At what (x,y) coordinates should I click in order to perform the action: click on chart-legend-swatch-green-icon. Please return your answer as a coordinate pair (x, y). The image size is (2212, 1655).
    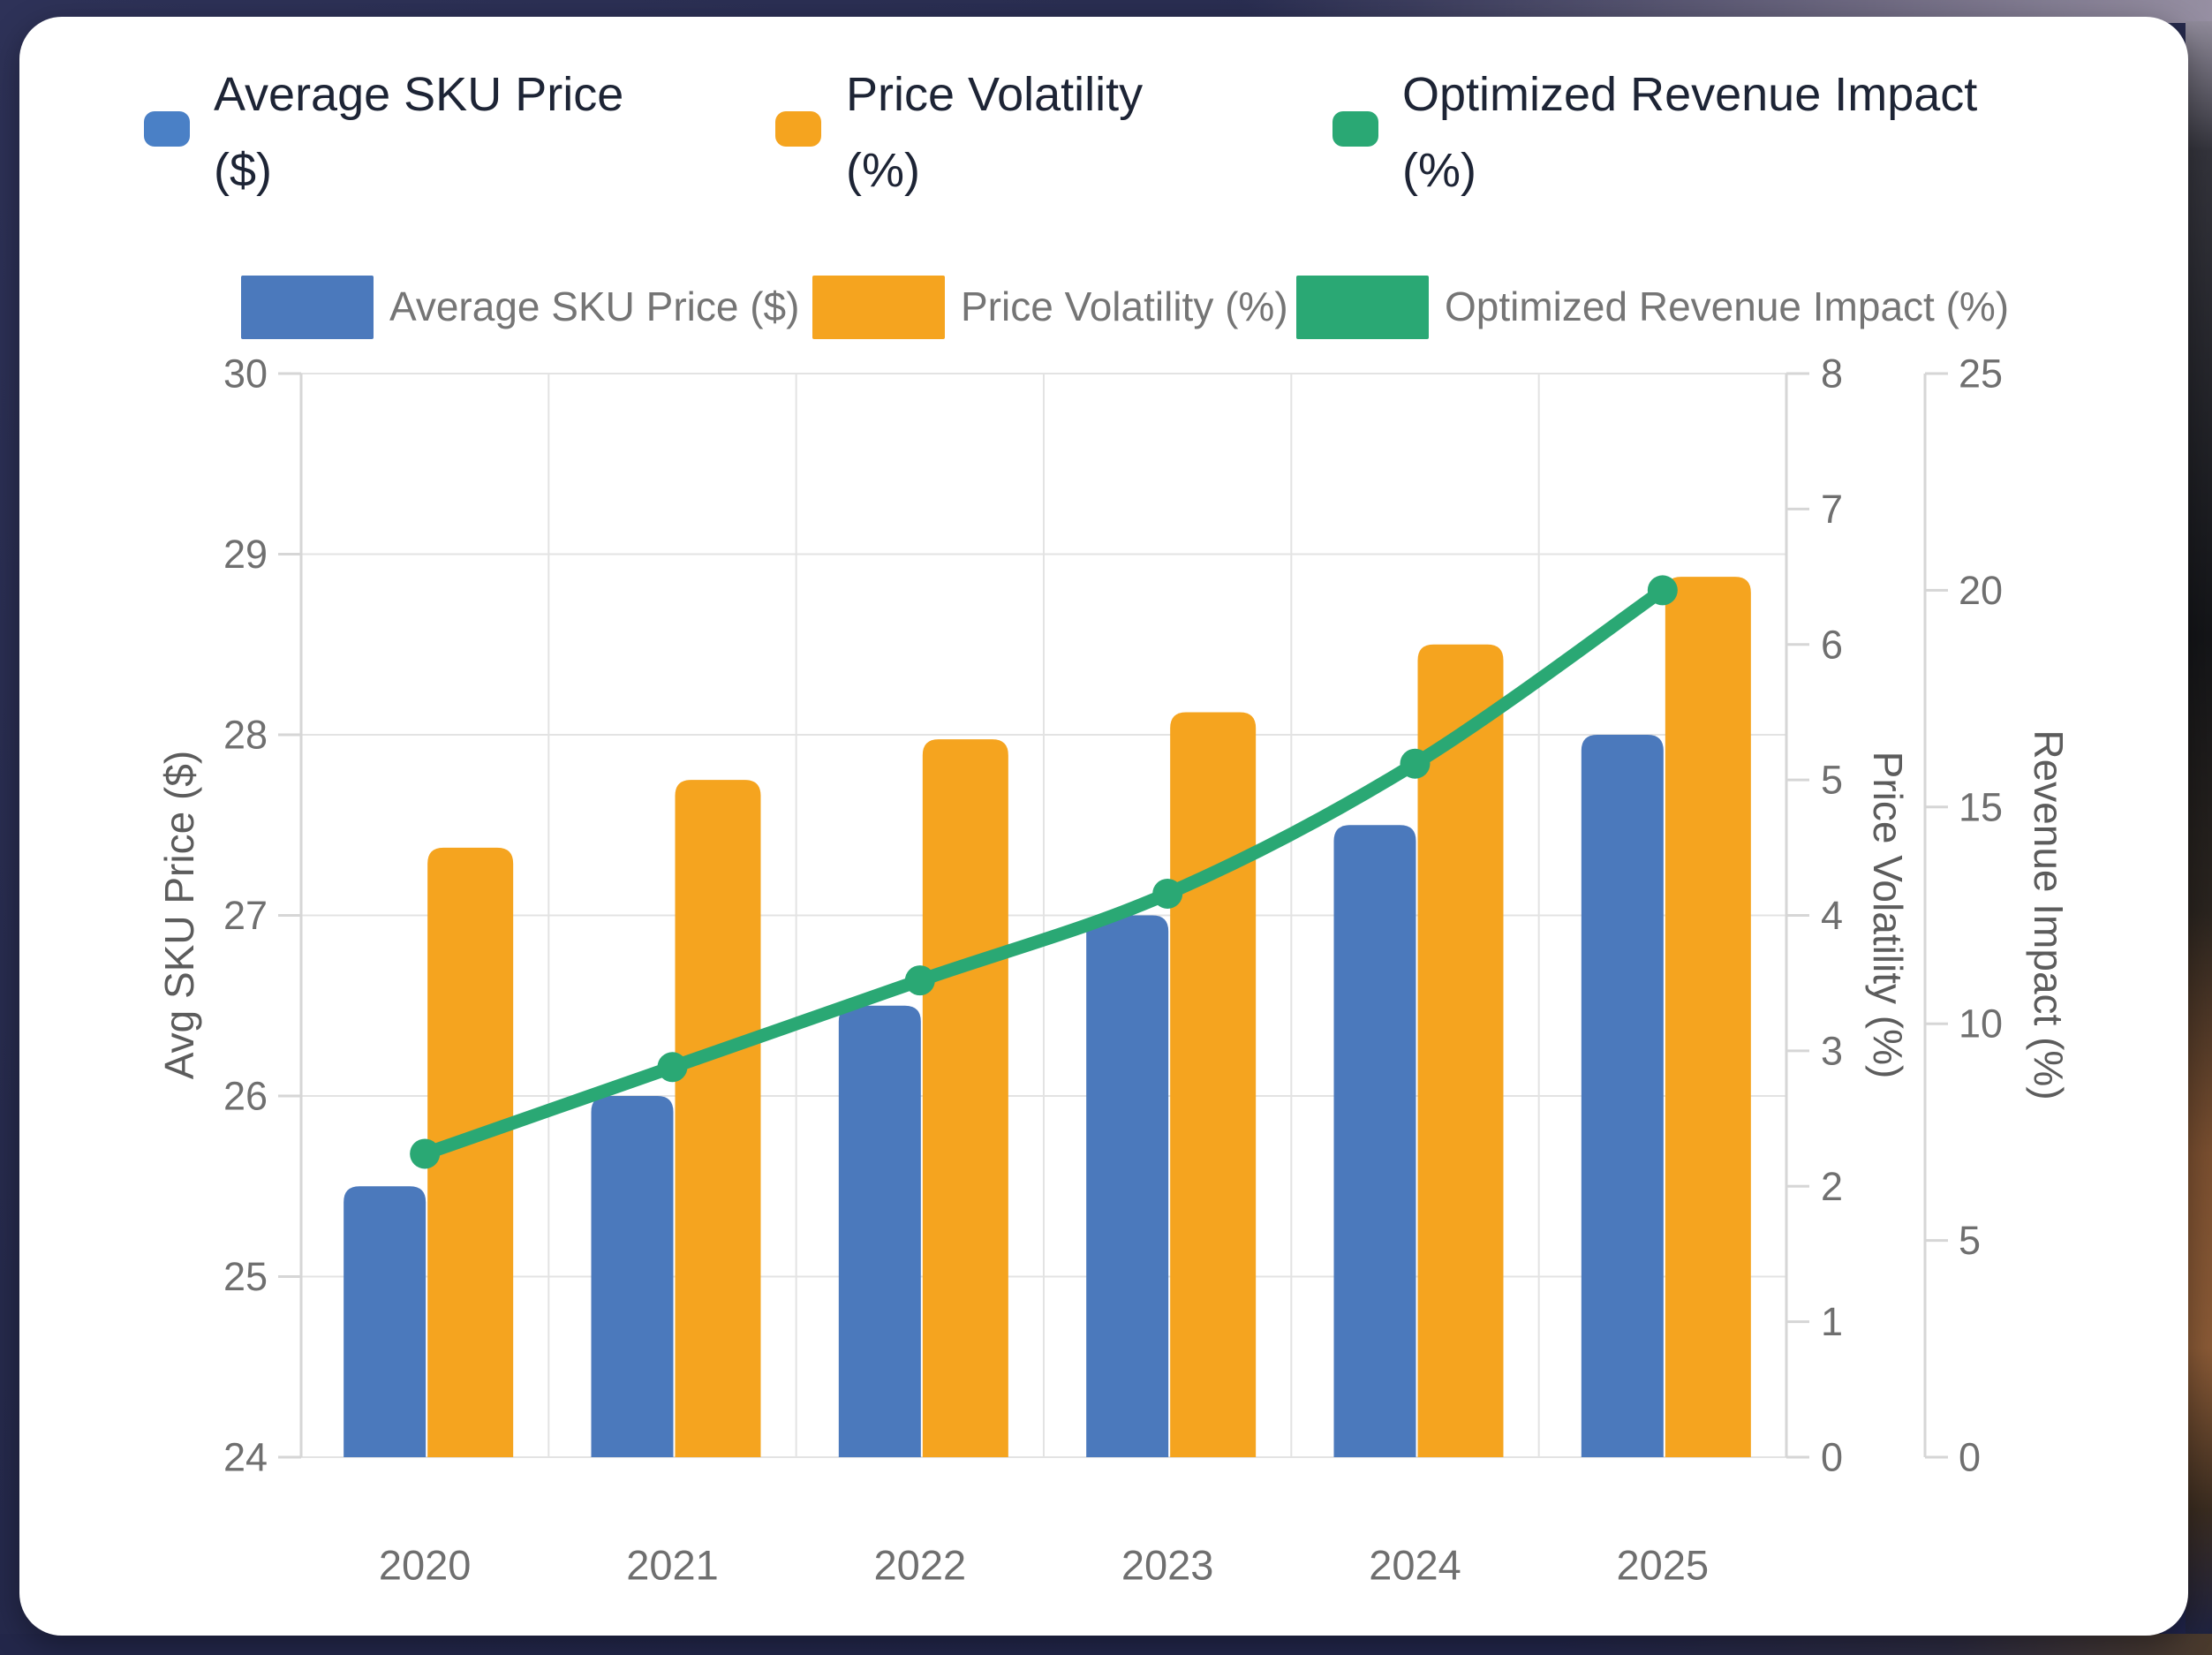
    Looking at the image, I should click on (1362, 307).